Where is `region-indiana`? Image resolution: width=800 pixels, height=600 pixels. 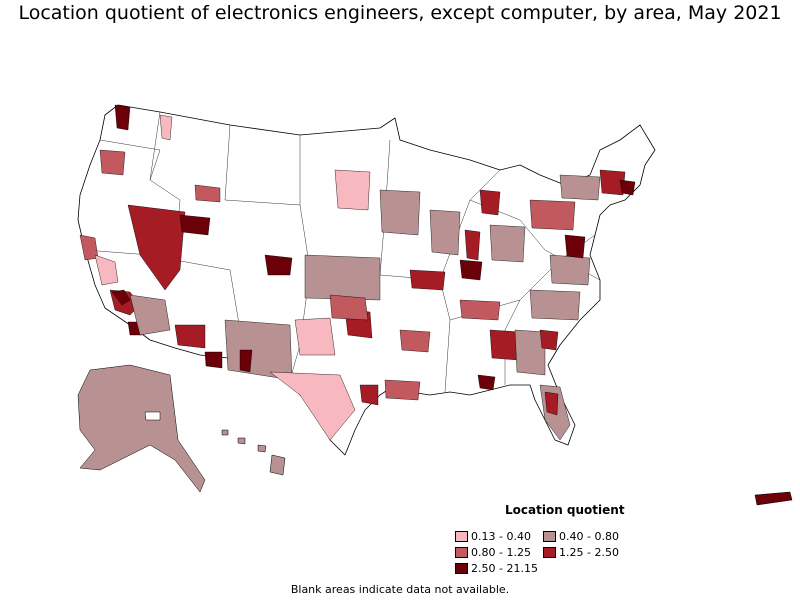 region-indiana is located at coordinates (472, 245).